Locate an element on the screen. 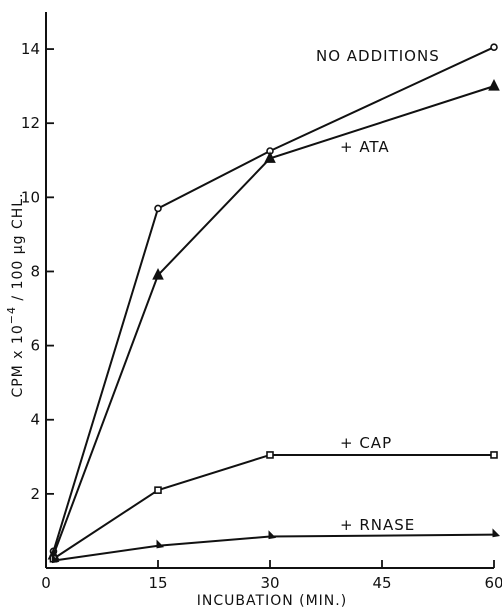 The image size is (502, 611). y-axis-title-rest: / 100 μg CHL. is located at coordinates (18, 249).